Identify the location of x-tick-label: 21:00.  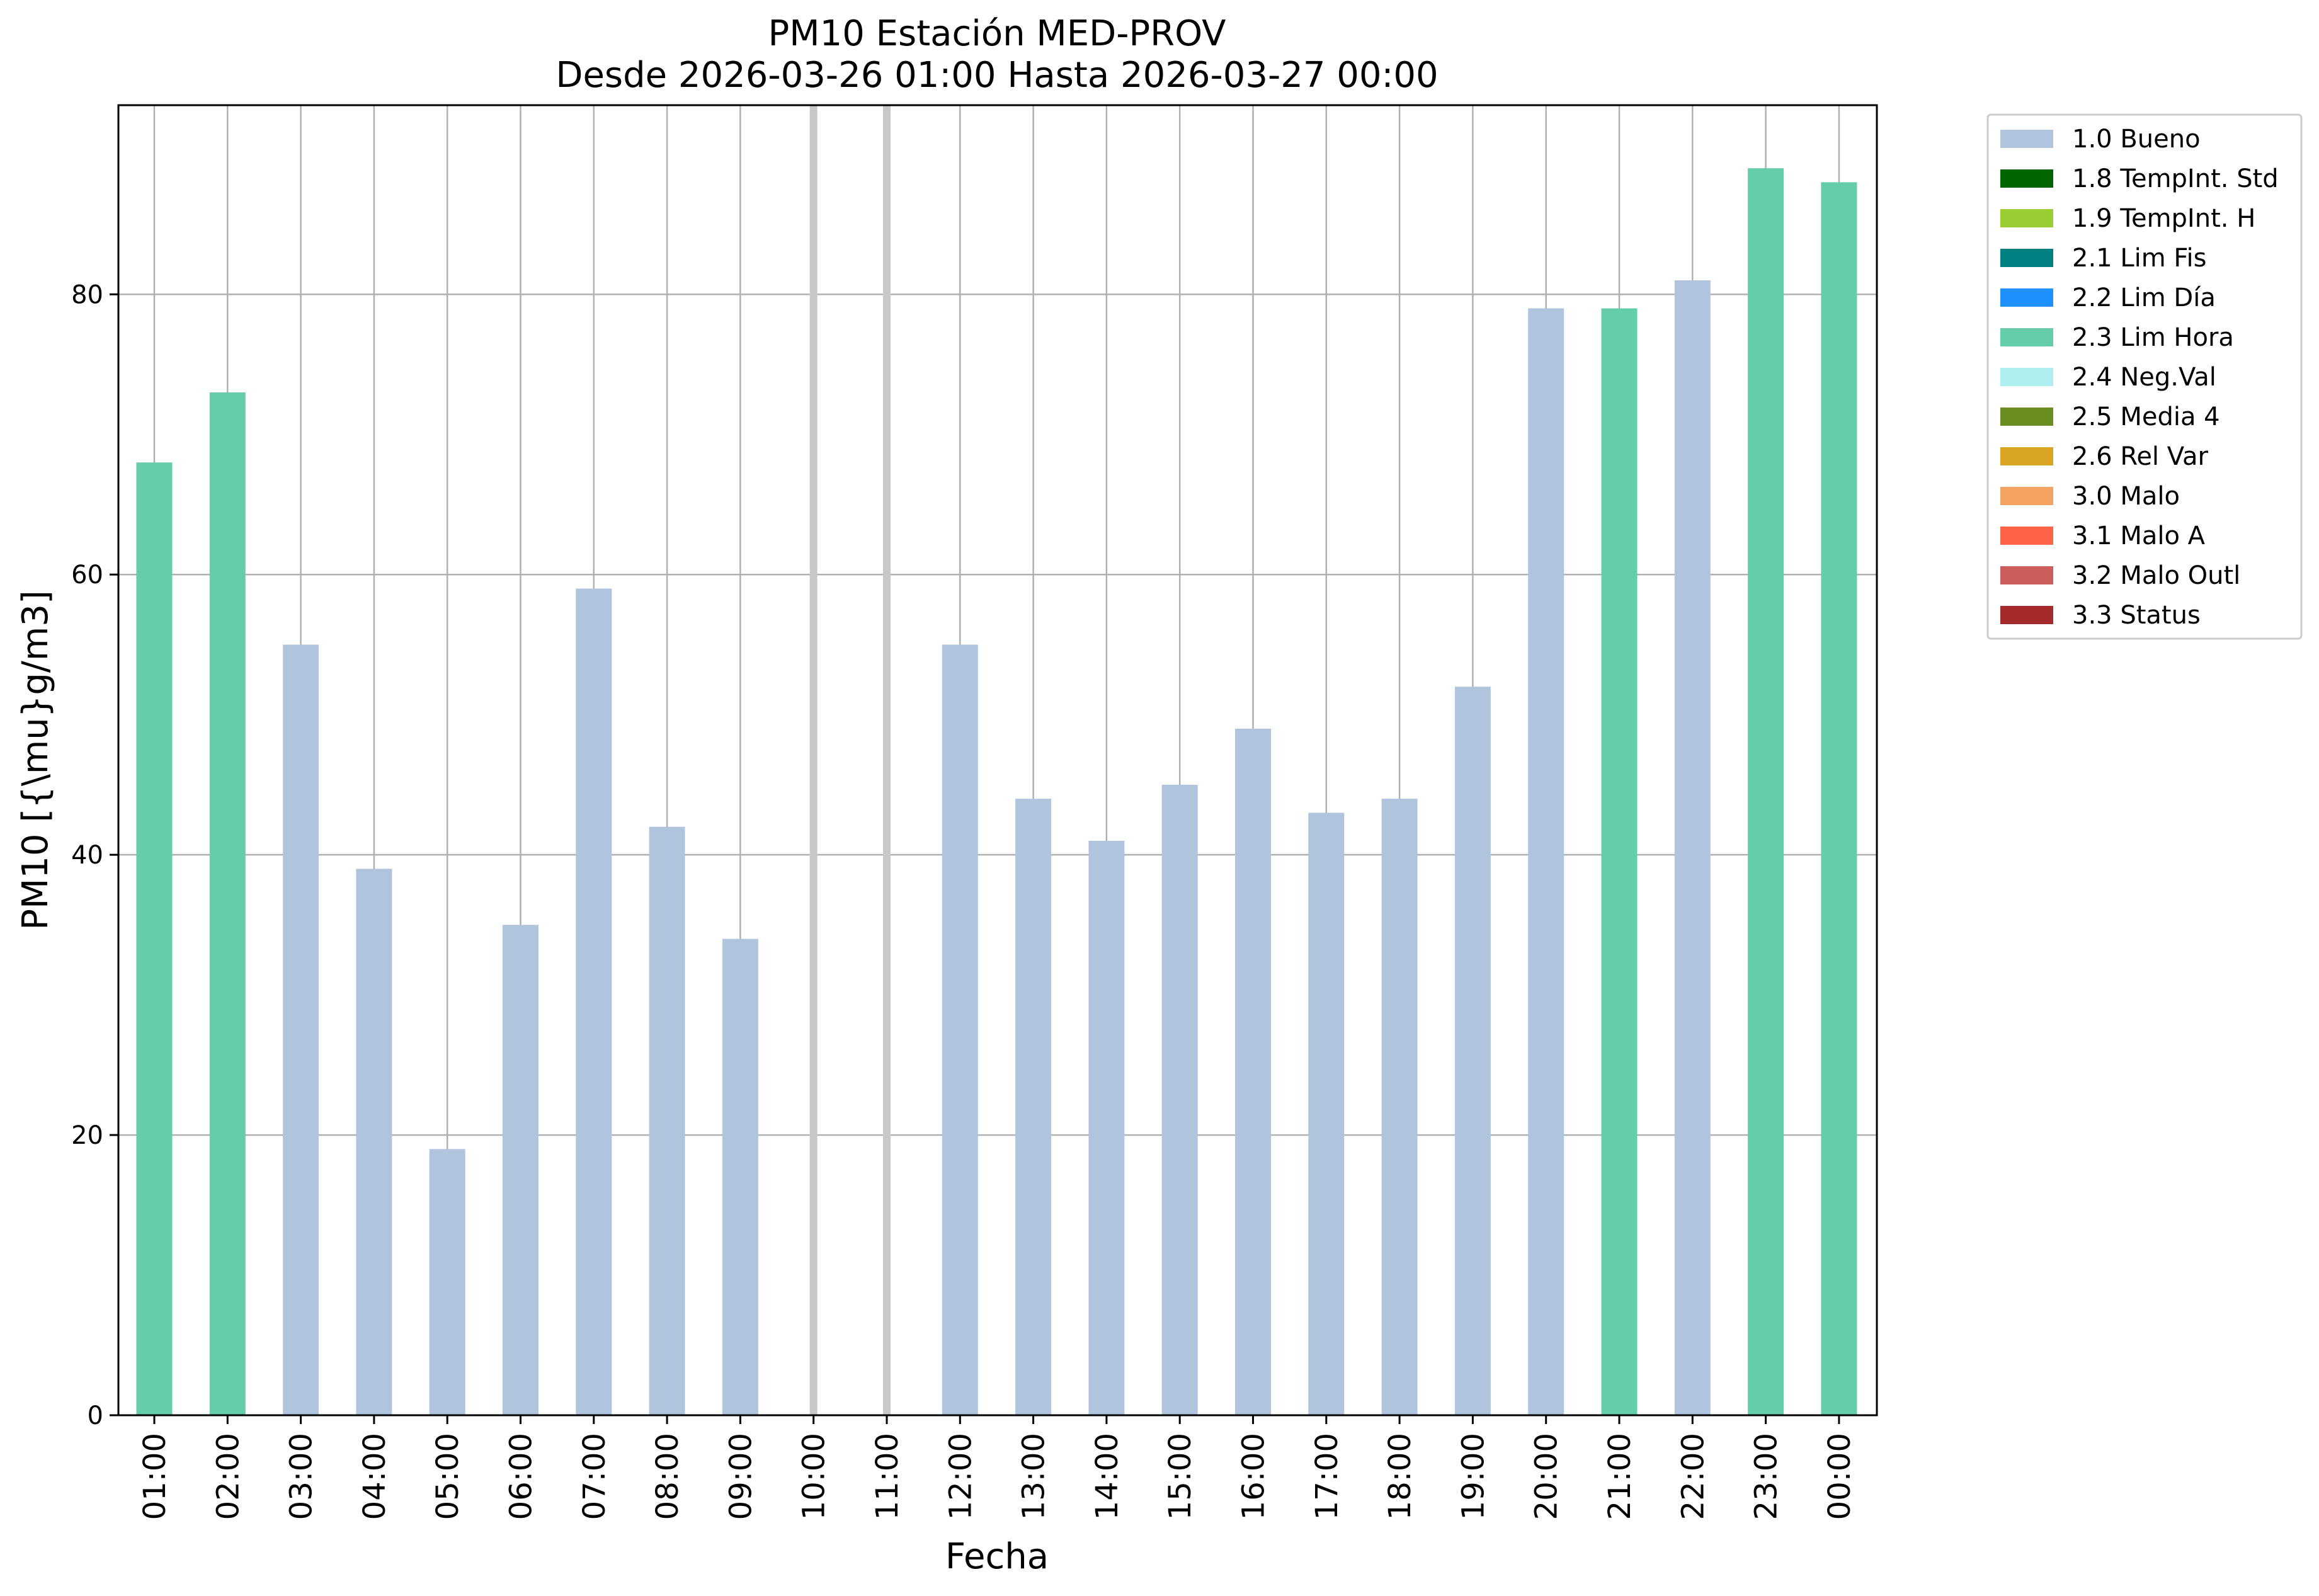
(1620, 1476).